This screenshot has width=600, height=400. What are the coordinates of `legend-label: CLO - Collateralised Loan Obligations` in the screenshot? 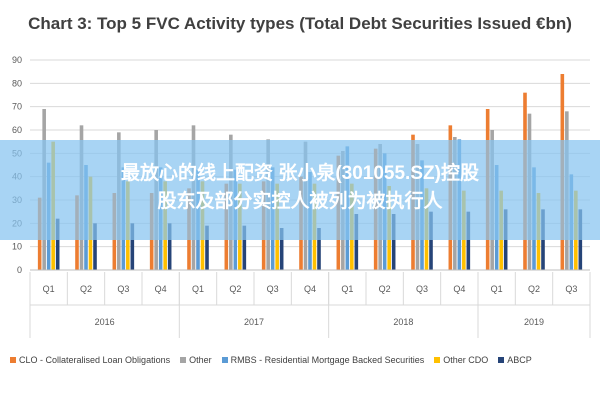 It's located at (95, 360).